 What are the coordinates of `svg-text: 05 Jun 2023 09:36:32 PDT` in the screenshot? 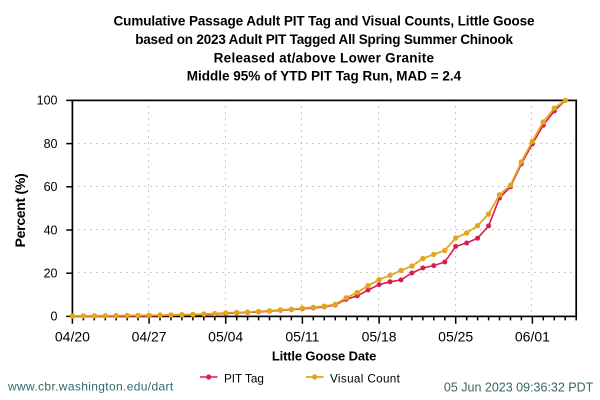 It's located at (519, 387).